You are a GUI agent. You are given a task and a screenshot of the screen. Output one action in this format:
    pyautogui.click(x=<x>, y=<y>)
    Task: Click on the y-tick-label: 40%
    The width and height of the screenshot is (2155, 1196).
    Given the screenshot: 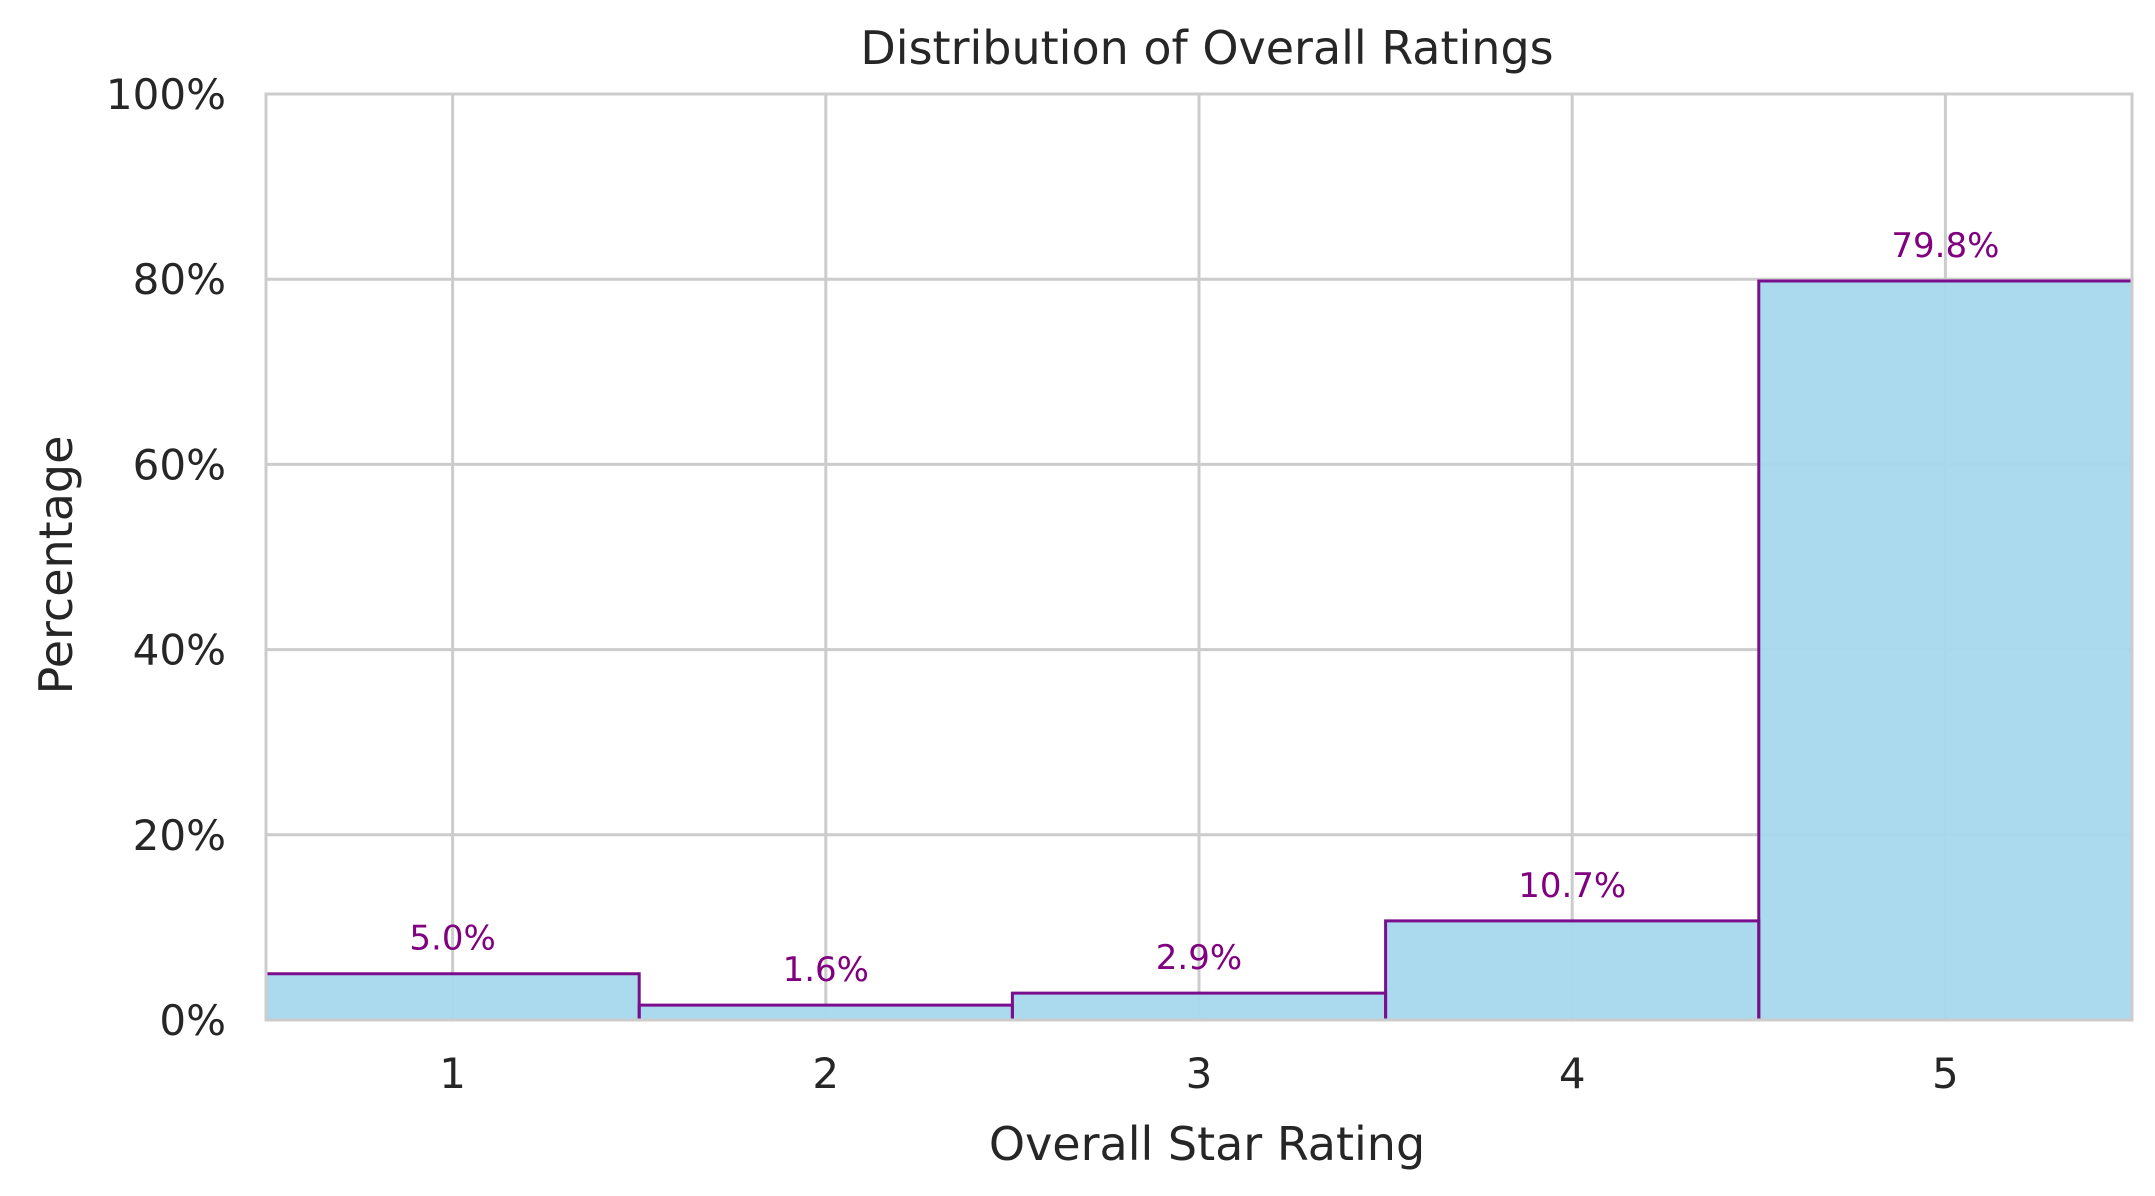 What is the action you would take?
    pyautogui.click(x=179, y=650)
    